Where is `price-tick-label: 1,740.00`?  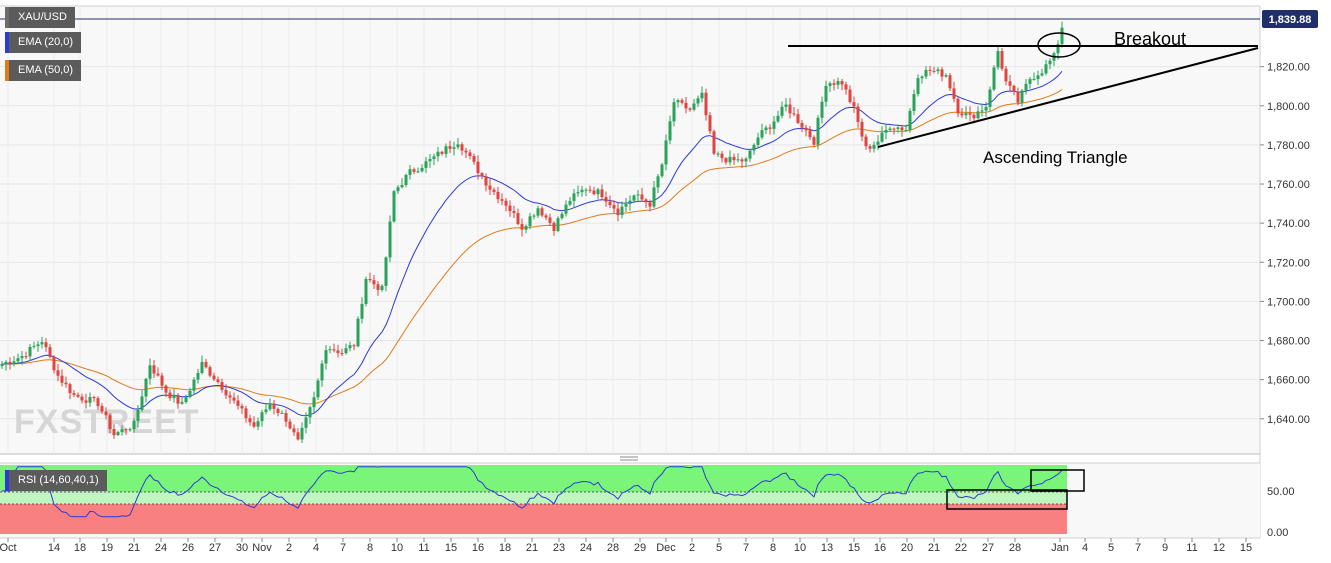 price-tick-label: 1,740.00 is located at coordinates (1288, 224).